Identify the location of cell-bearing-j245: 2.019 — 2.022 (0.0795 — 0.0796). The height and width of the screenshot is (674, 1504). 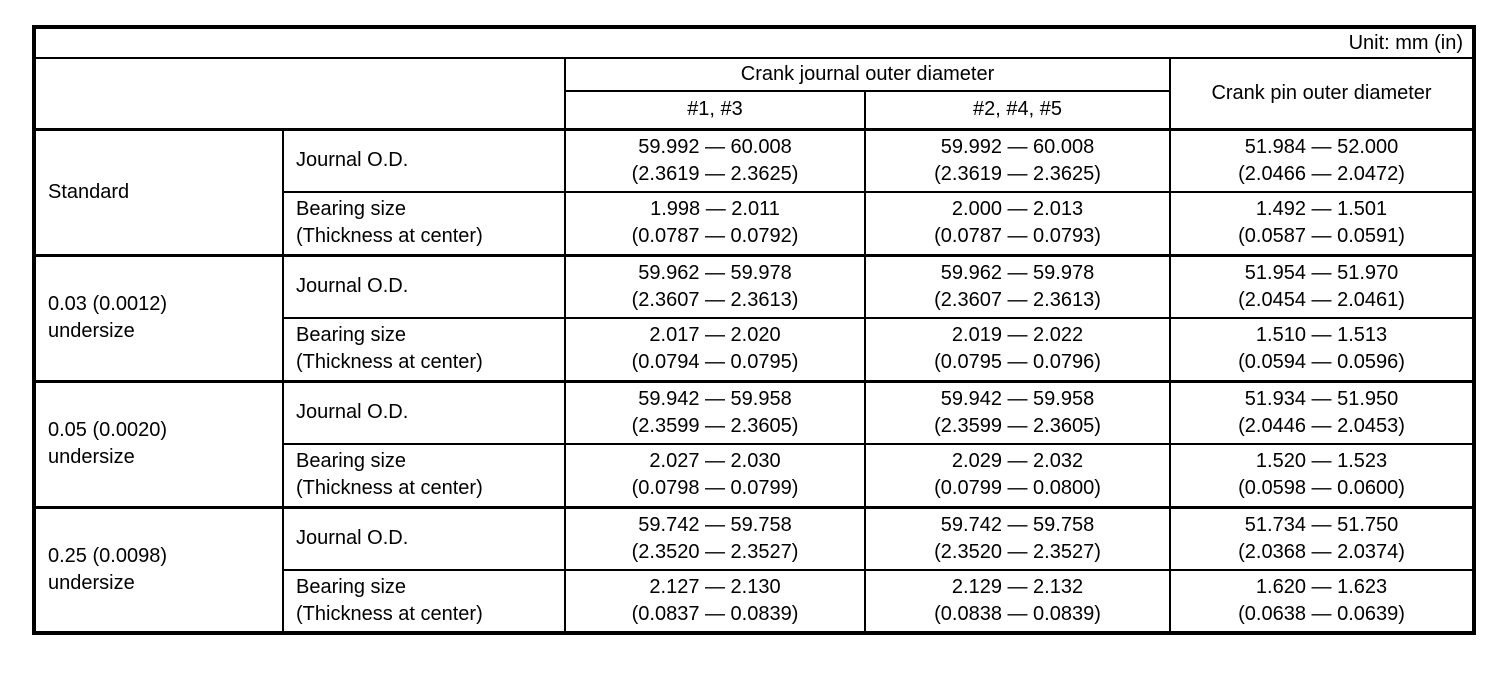
(1017, 350).